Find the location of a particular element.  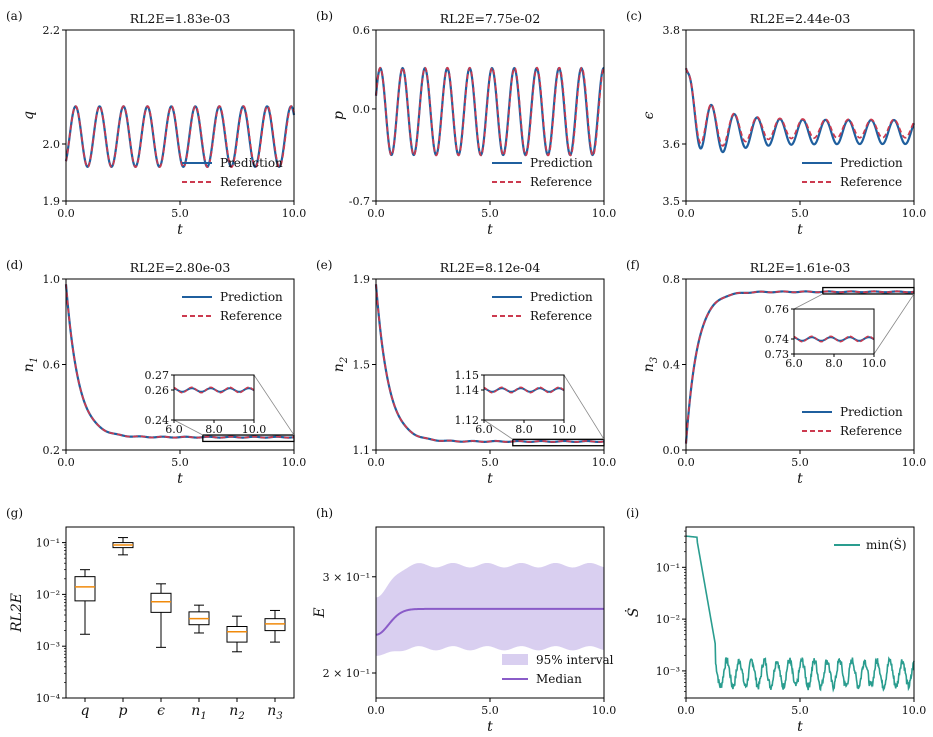

y-axis-label: n2 is located at coordinates (340, 364).